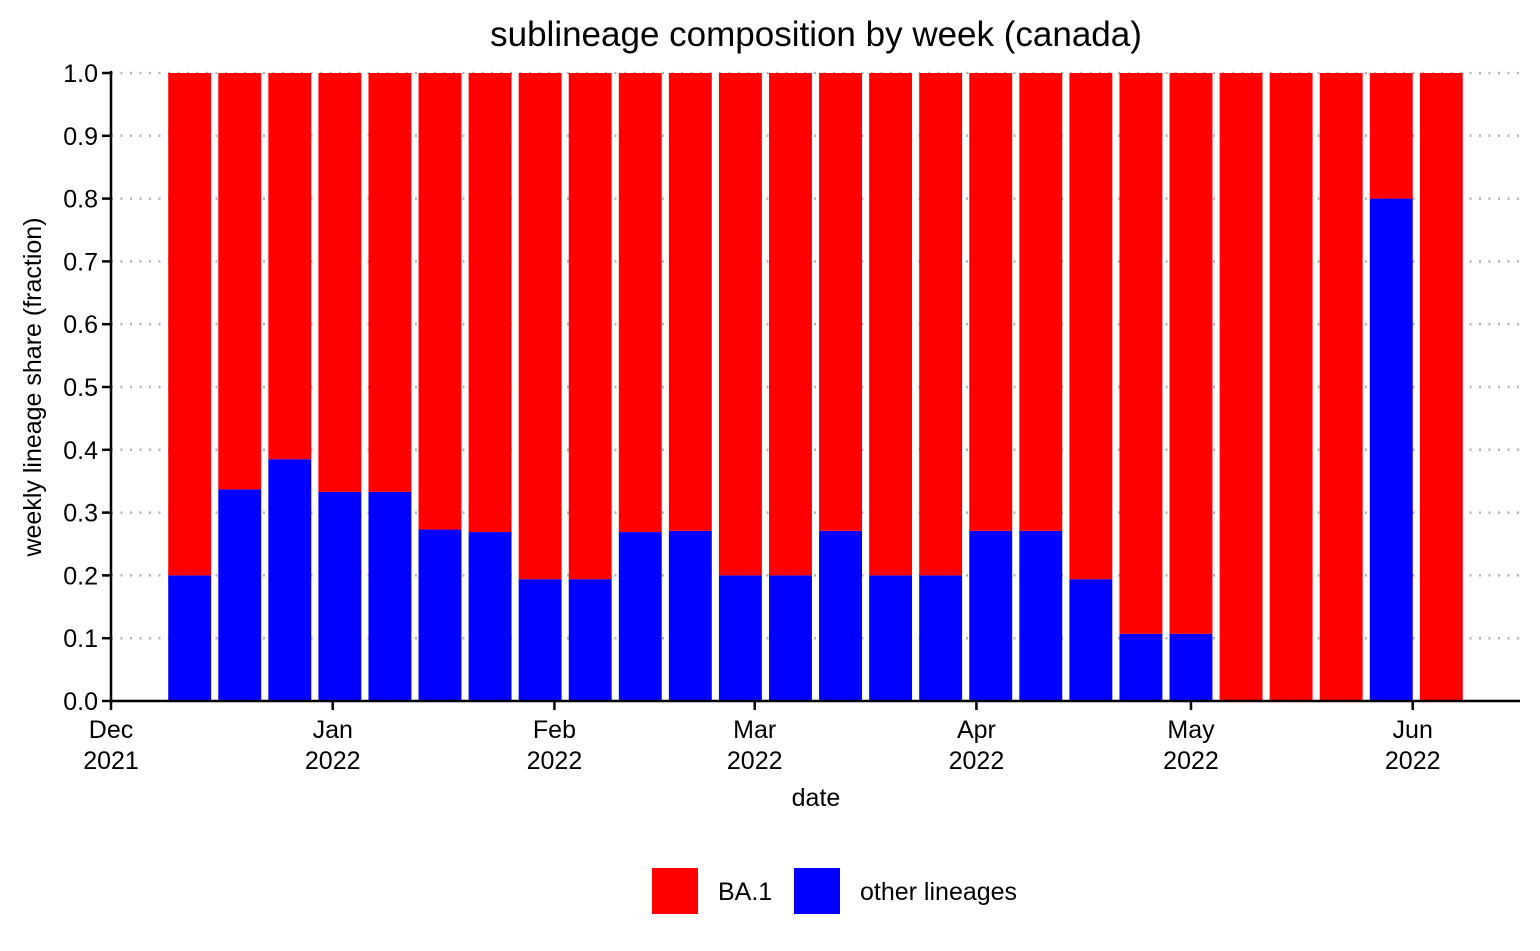  I want to click on y-tick-label: 0.7, so click(80, 262).